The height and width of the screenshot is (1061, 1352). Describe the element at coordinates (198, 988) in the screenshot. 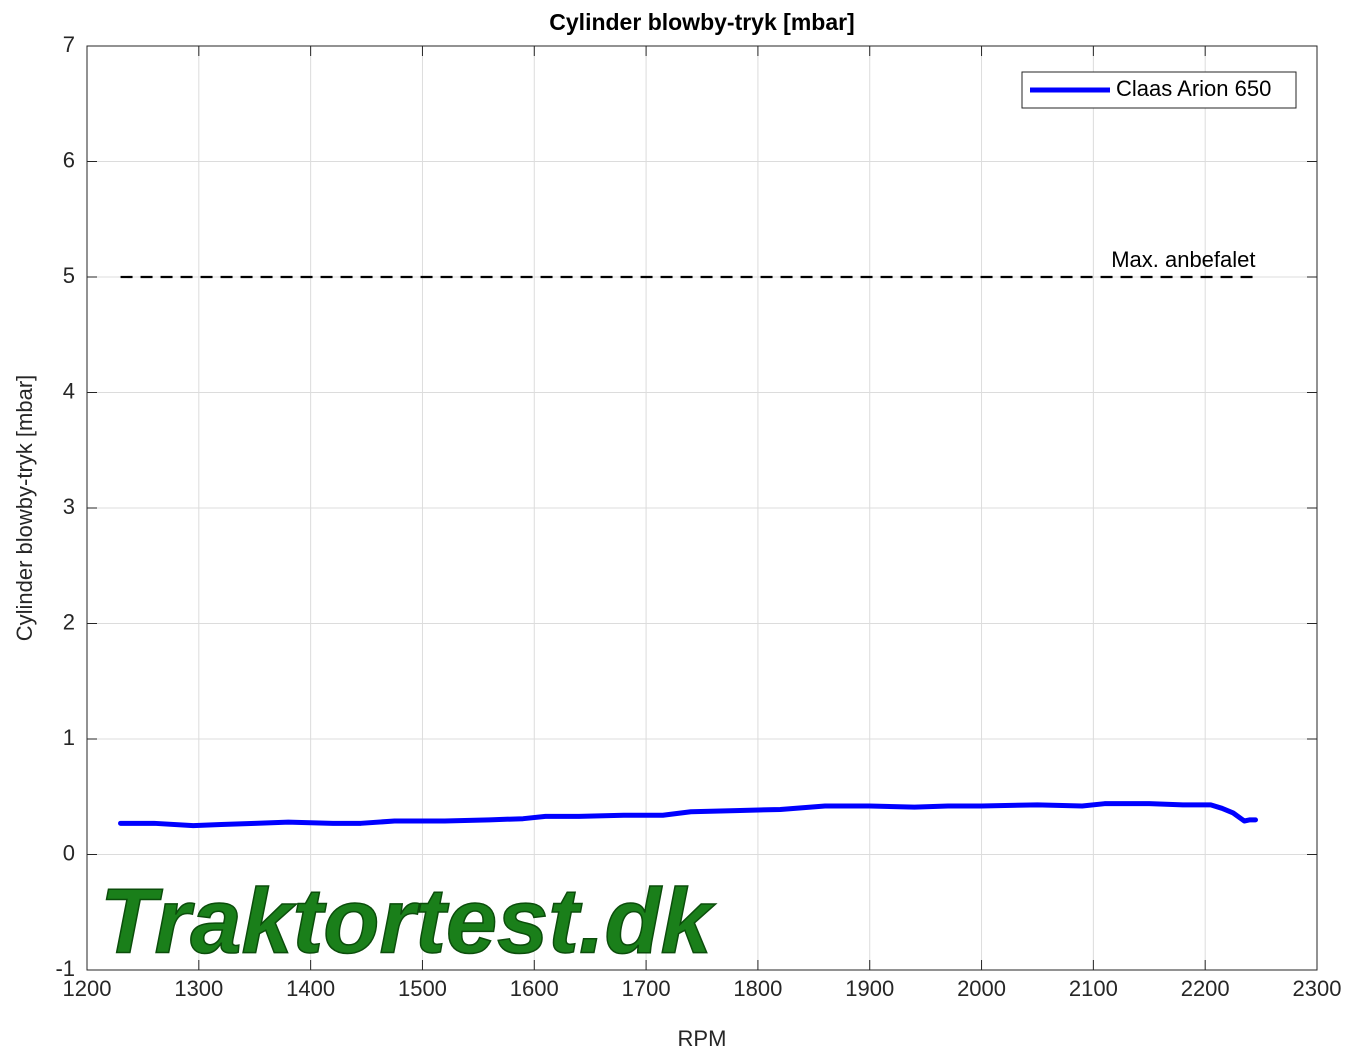

I see `x-tick-label: 1300` at that location.